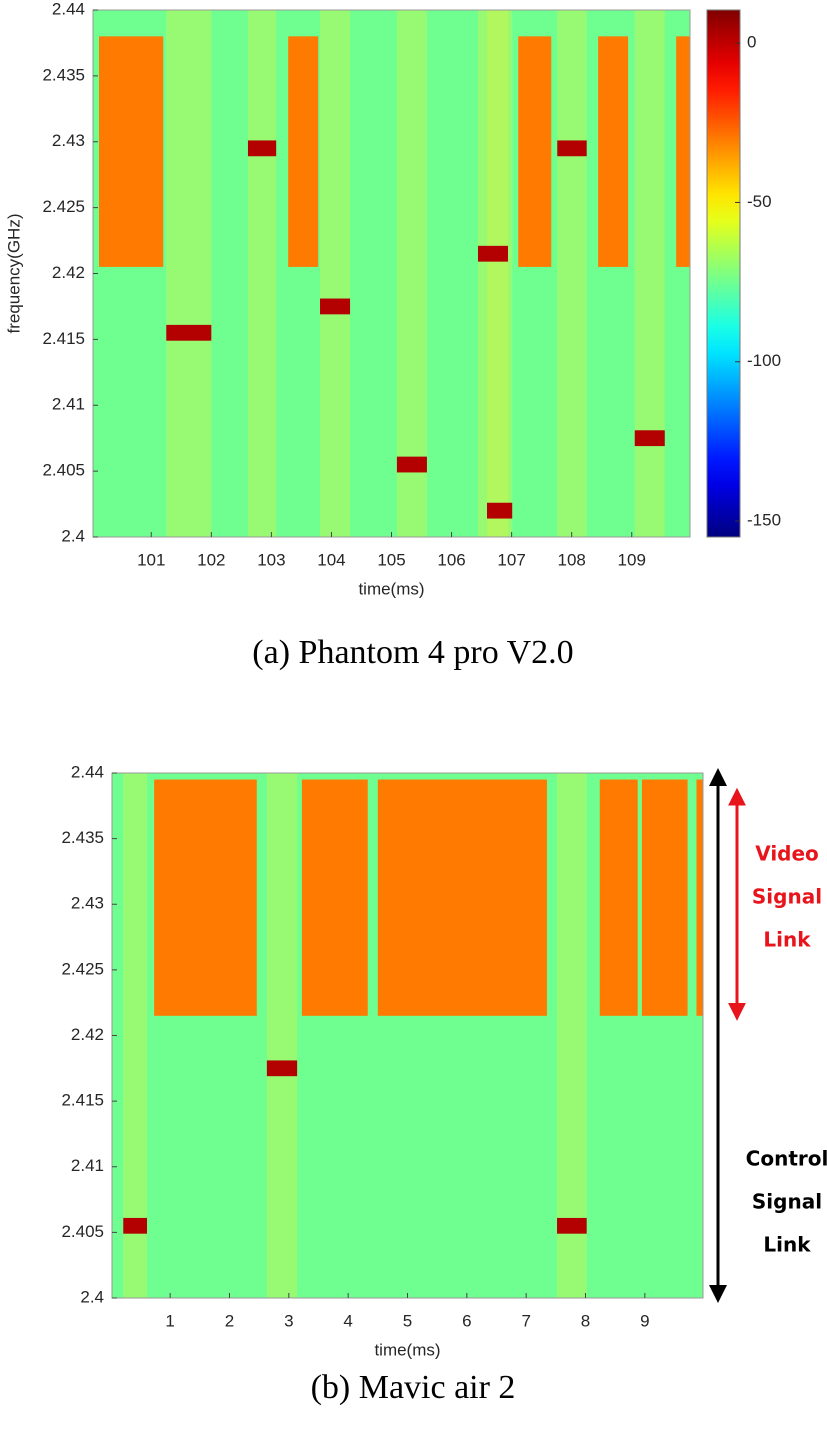 Image resolution: width=827 pixels, height=1434 pixels. I want to click on x-tick-label: 104, so click(331, 559).